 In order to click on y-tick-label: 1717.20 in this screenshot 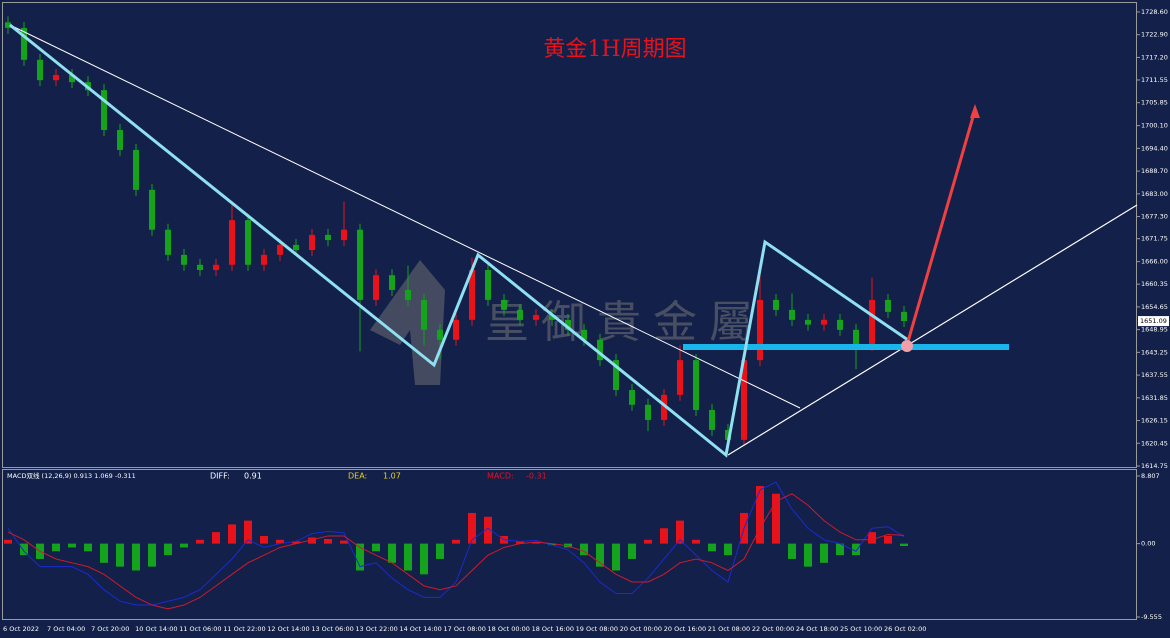, I will do `click(1154, 57)`.